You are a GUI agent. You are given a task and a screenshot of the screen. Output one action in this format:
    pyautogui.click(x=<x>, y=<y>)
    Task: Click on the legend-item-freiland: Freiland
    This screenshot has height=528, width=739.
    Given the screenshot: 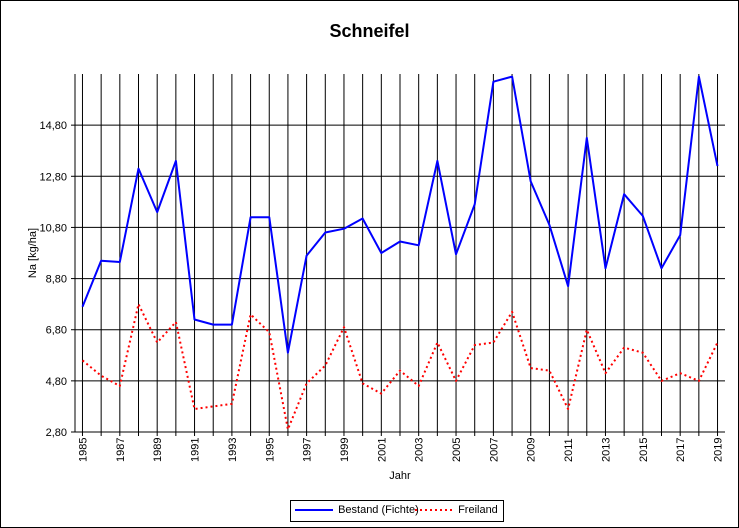 What is the action you would take?
    pyautogui.click(x=456, y=510)
    